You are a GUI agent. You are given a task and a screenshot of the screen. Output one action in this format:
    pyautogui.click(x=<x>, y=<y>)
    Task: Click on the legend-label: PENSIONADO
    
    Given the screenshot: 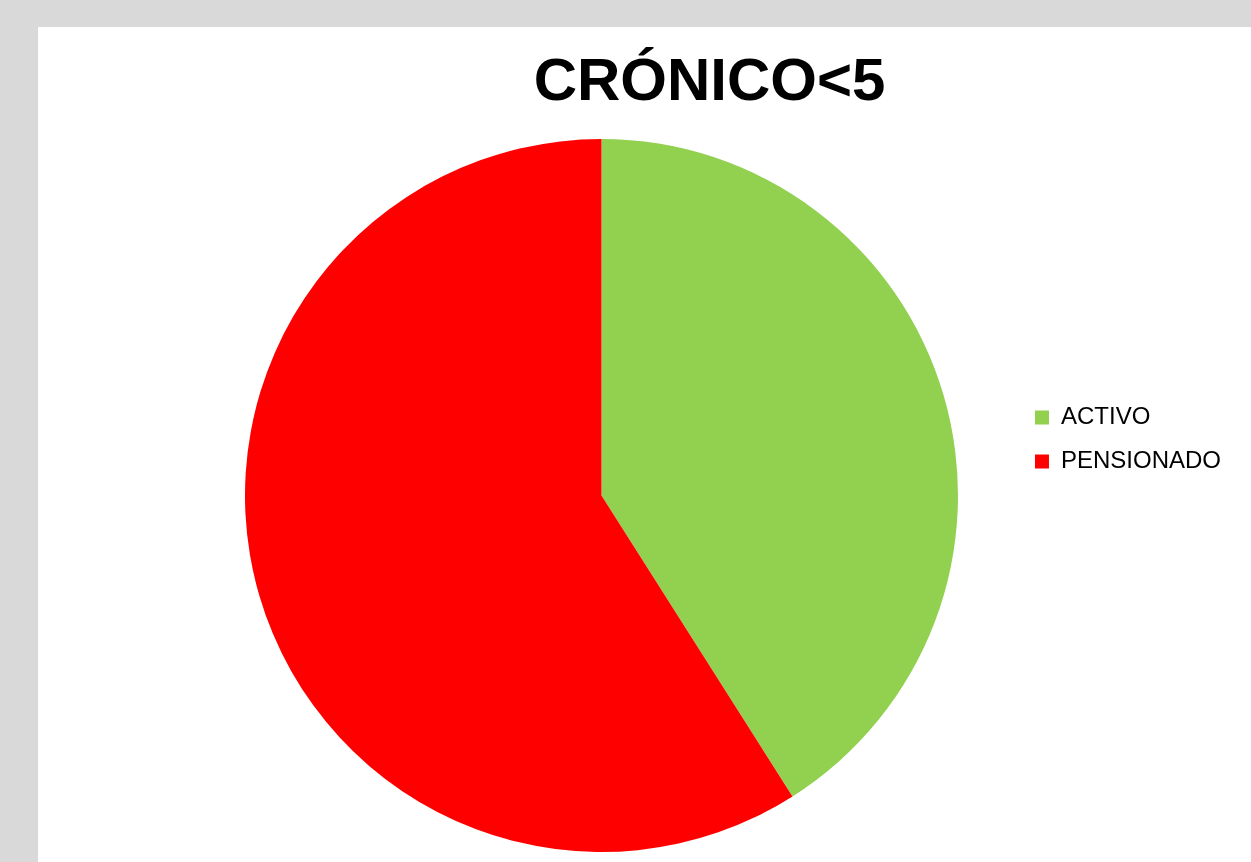 What is the action you would take?
    pyautogui.click(x=1140, y=460)
    